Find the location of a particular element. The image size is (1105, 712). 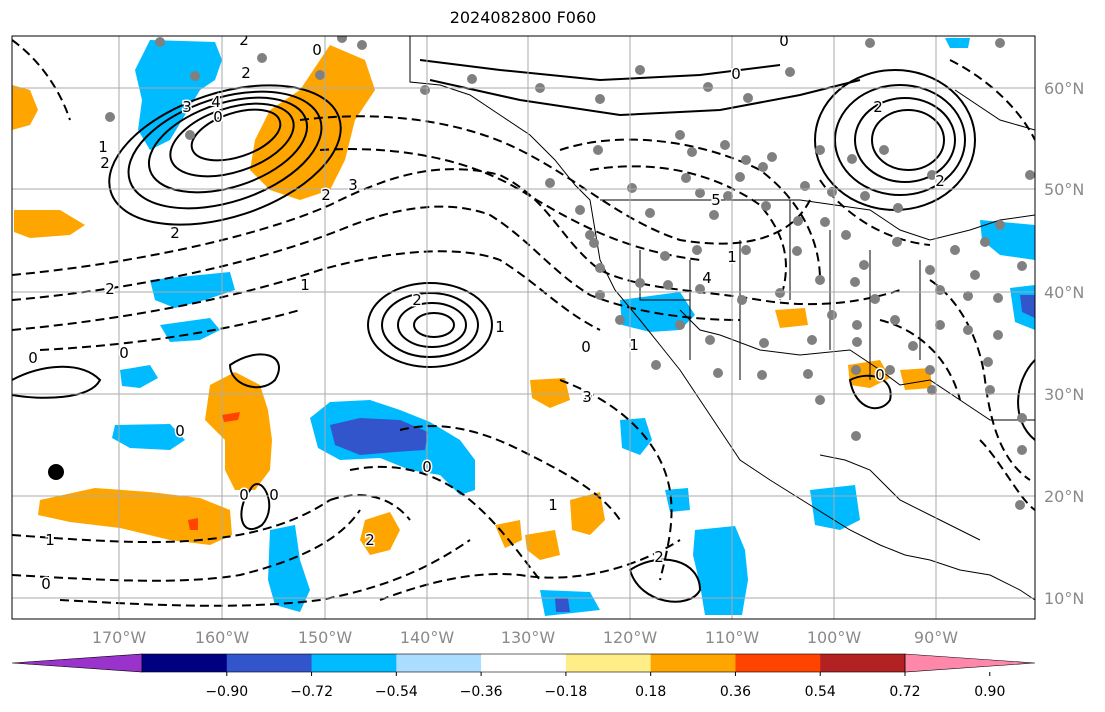

lon-tick: 120°W is located at coordinates (630, 637).